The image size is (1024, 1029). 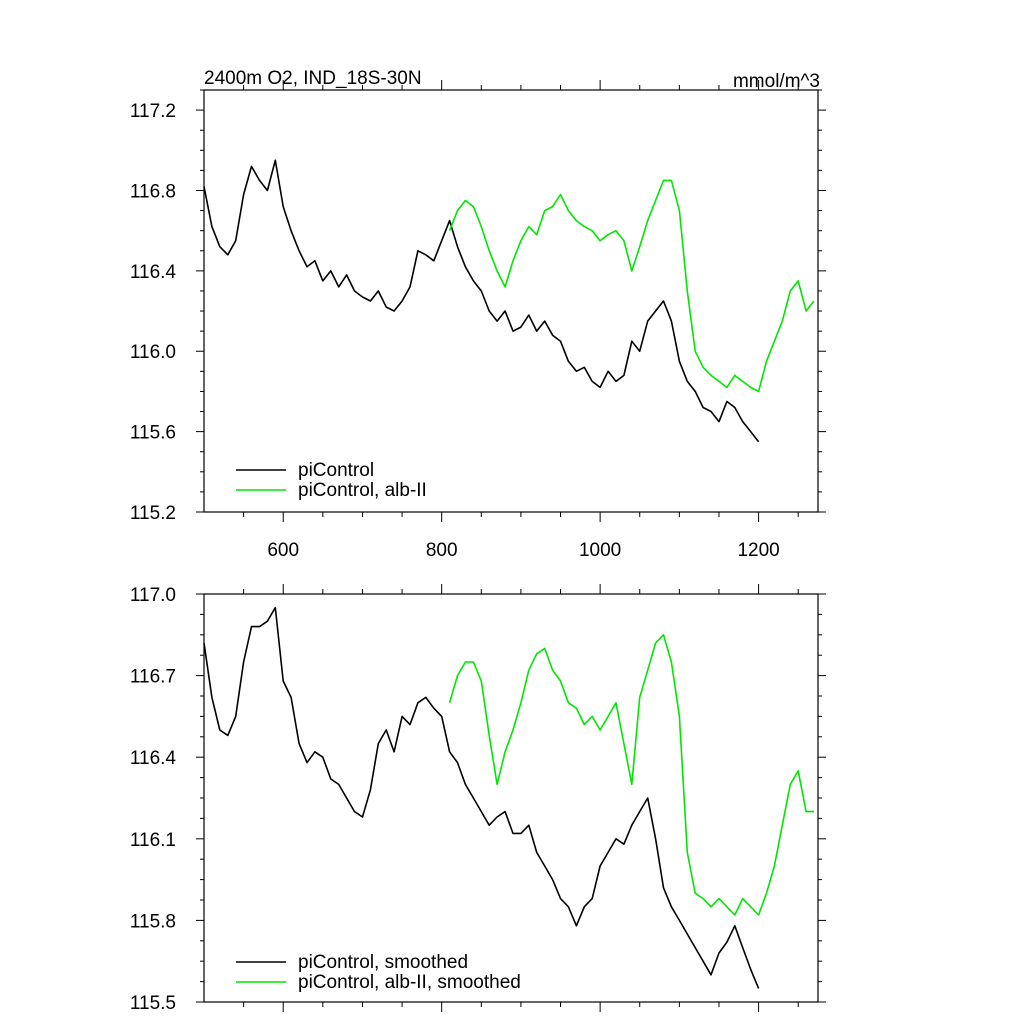 I want to click on x-tick-label: 1200, so click(x=758, y=550).